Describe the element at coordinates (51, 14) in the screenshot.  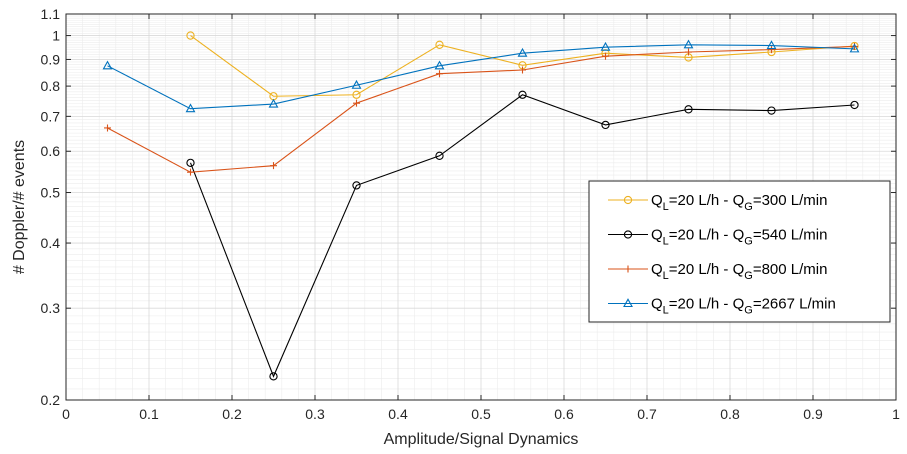
I see `y-tick-label: 1.1` at that location.